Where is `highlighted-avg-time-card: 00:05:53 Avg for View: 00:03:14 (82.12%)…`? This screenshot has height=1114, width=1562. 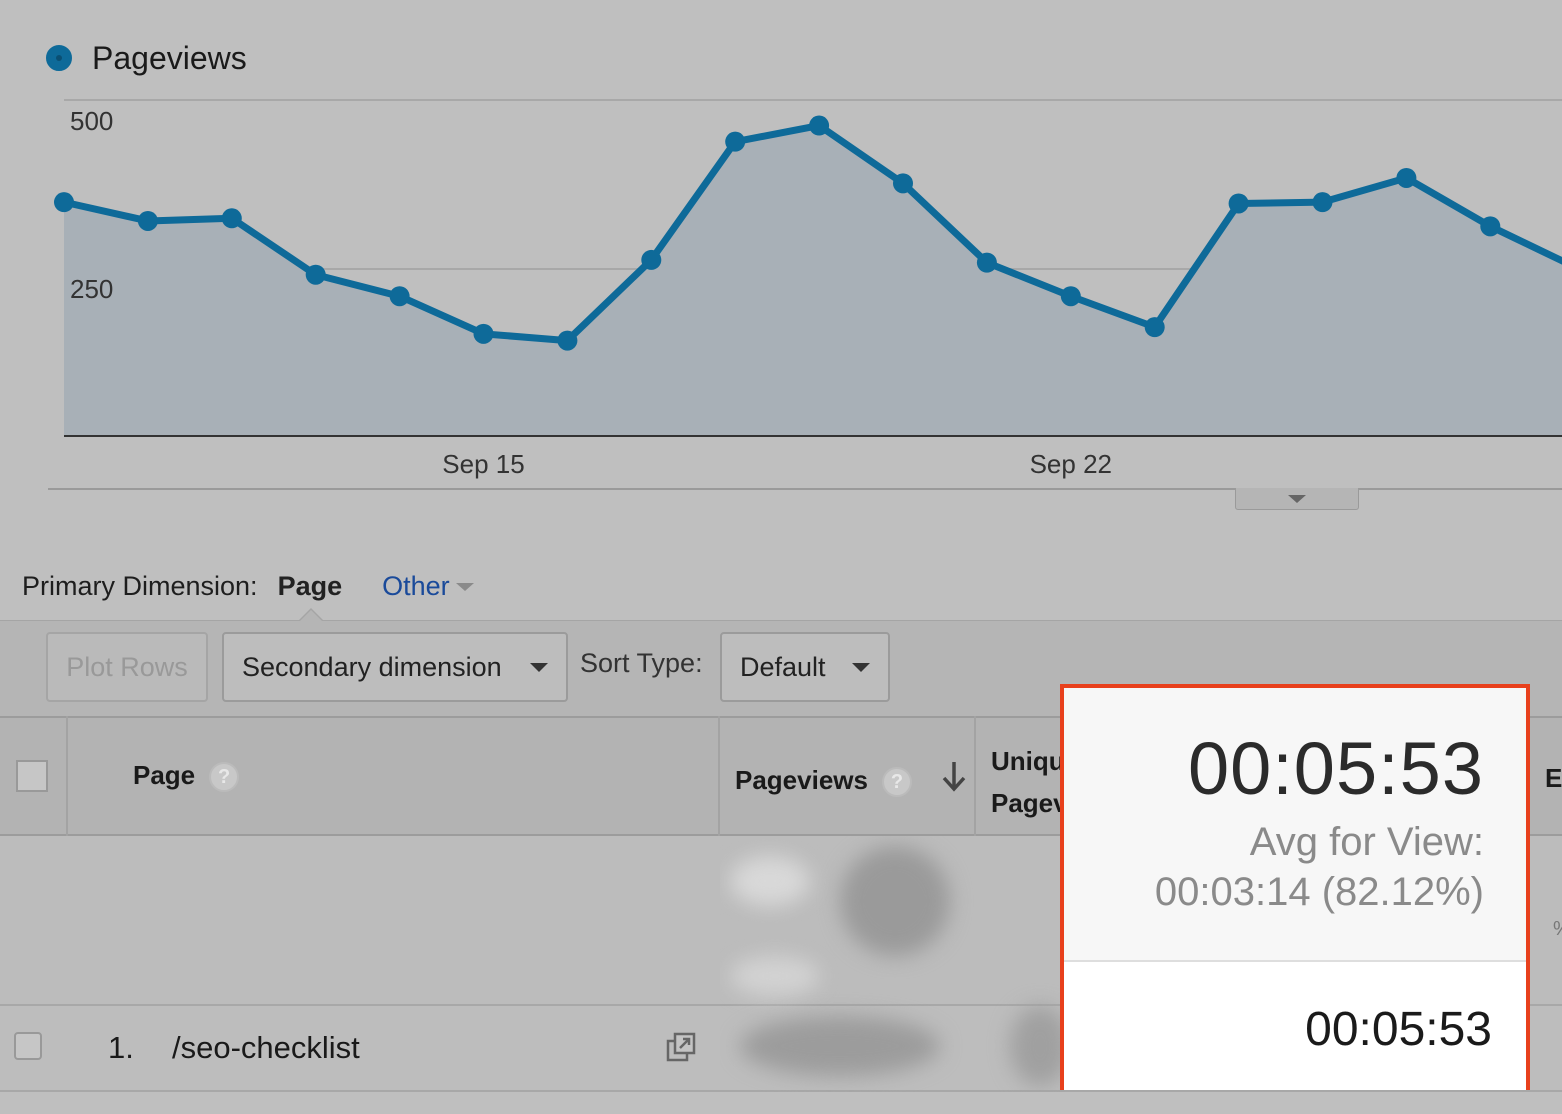 highlighted-avg-time-card: 00:05:53 Avg for View: 00:03:14 (82.12%)… is located at coordinates (1295, 887).